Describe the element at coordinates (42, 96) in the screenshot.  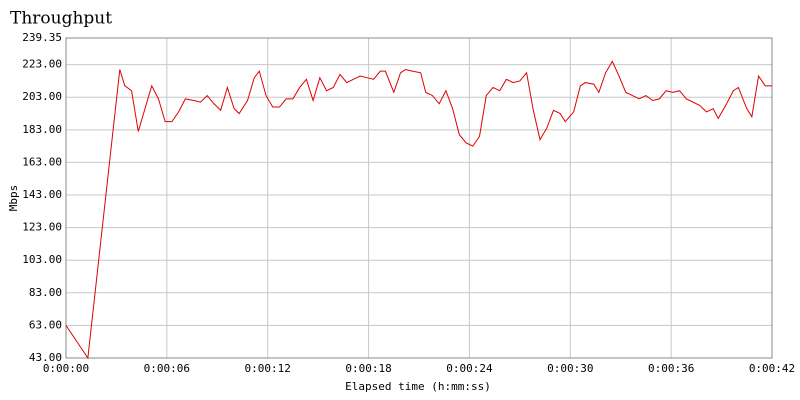
I see `y-tick-label: 203.00` at that location.